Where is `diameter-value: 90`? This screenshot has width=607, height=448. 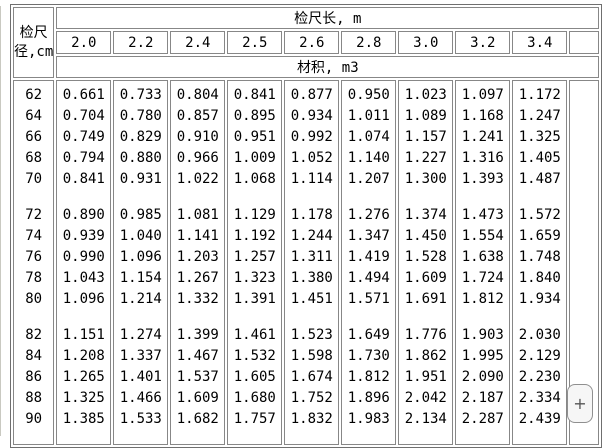 diameter-value: 90 is located at coordinates (34, 419).